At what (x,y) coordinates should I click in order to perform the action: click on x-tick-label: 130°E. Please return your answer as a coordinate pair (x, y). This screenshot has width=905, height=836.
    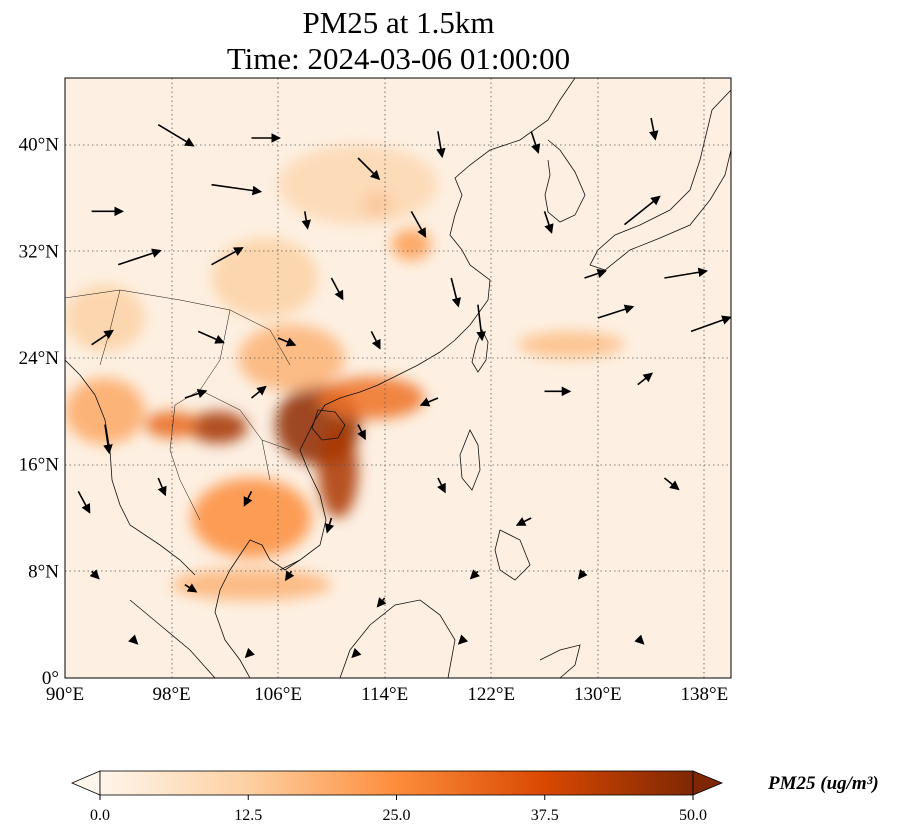
    Looking at the image, I should click on (598, 694).